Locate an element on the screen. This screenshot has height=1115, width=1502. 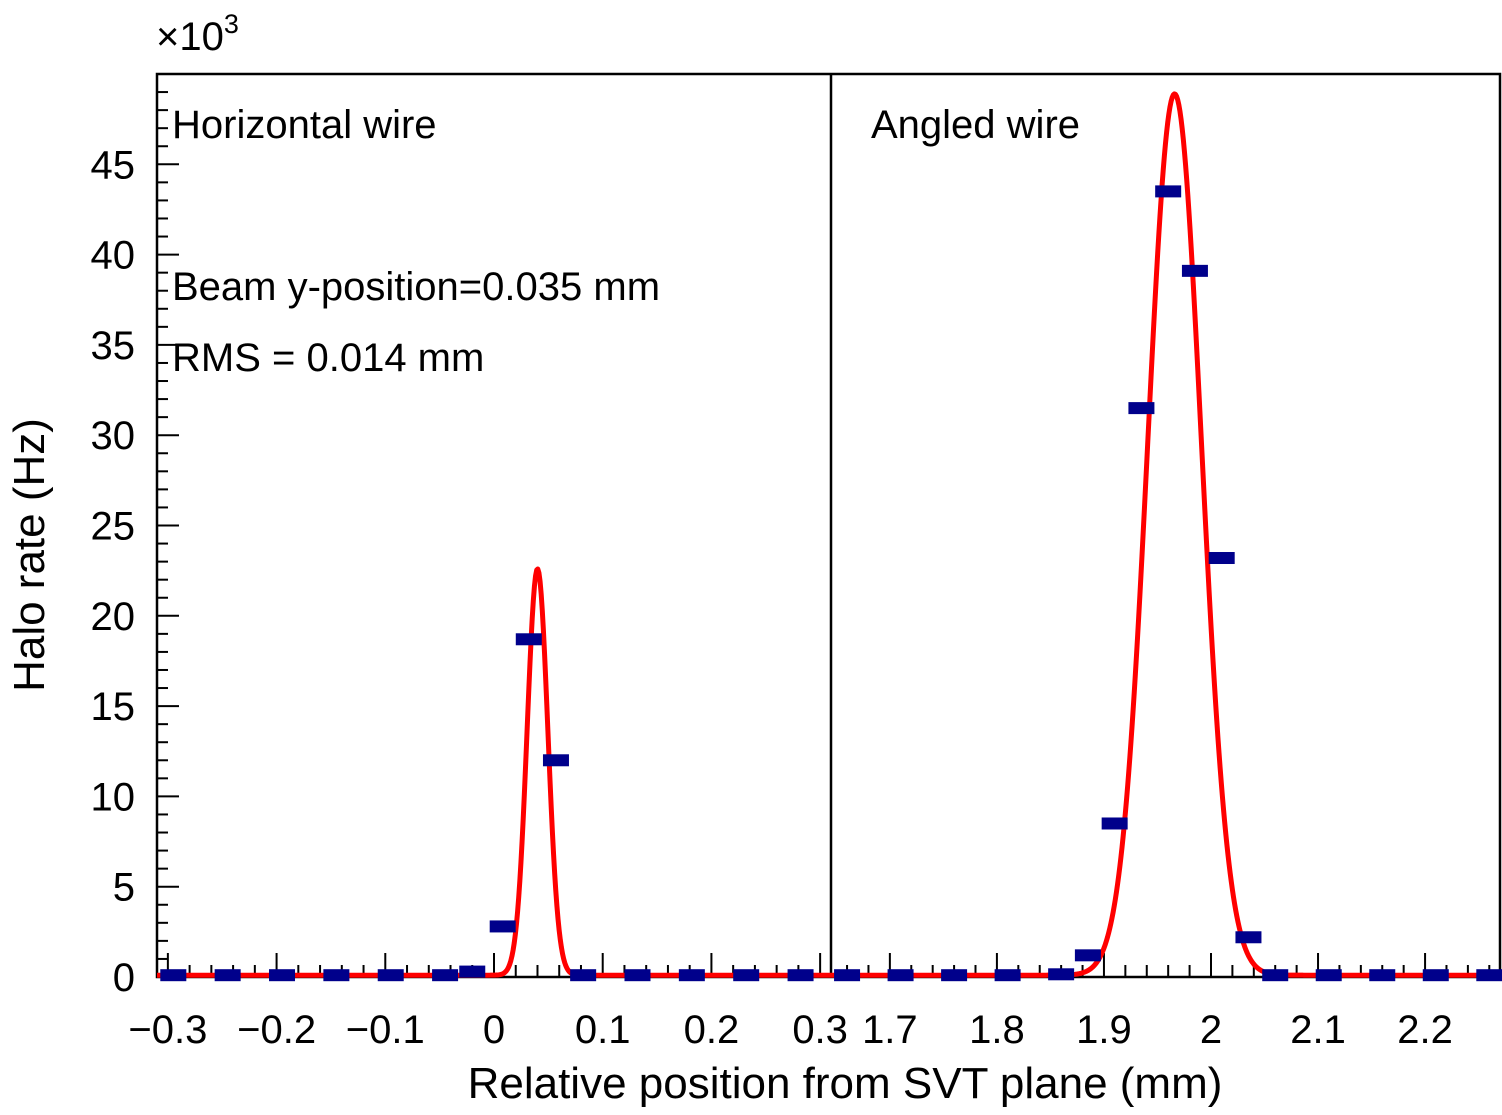
x-tick-label: 0.1 is located at coordinates (603, 1030).